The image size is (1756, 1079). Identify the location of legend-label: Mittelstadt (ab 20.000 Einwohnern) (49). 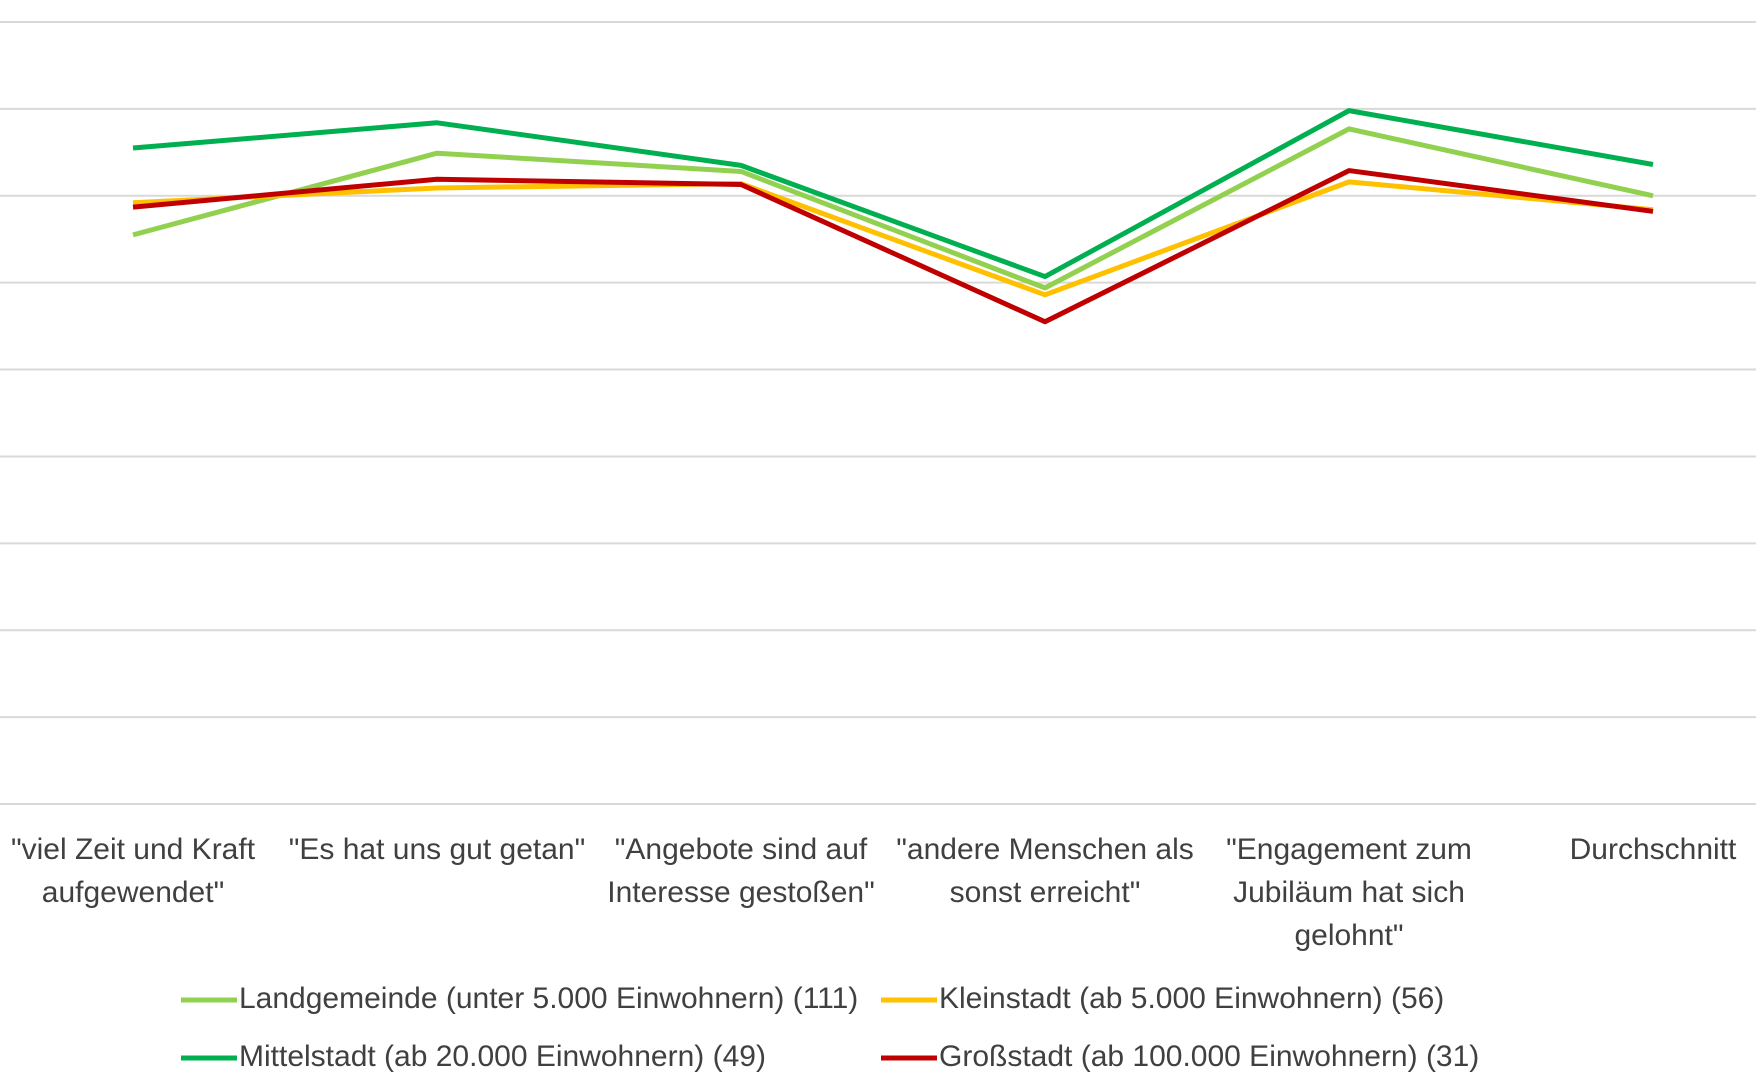
(502, 1056).